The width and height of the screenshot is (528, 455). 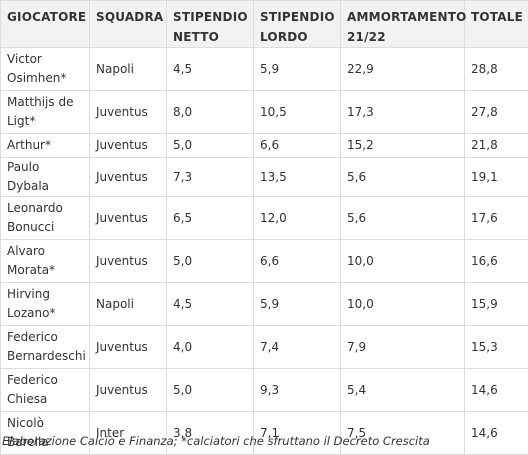 I want to click on cell-ammortamento: 15,2, so click(x=403, y=146).